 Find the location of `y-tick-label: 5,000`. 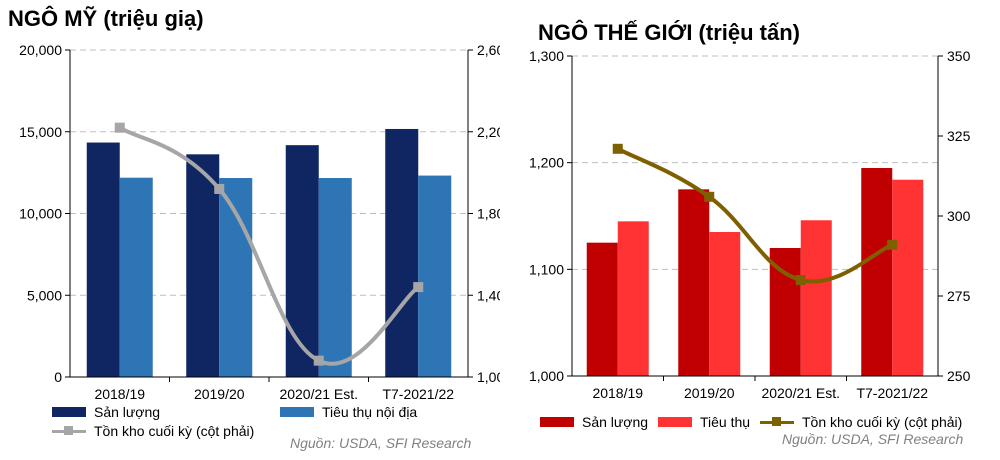

y-tick-label: 5,000 is located at coordinates (44, 295).